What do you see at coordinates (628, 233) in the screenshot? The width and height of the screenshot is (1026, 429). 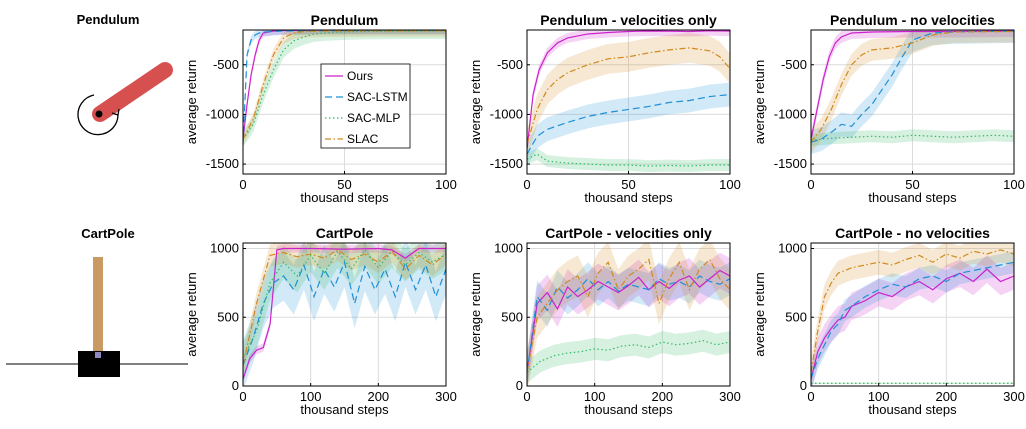 I see `chart-title: CartPole - velocities only` at bounding box center [628, 233].